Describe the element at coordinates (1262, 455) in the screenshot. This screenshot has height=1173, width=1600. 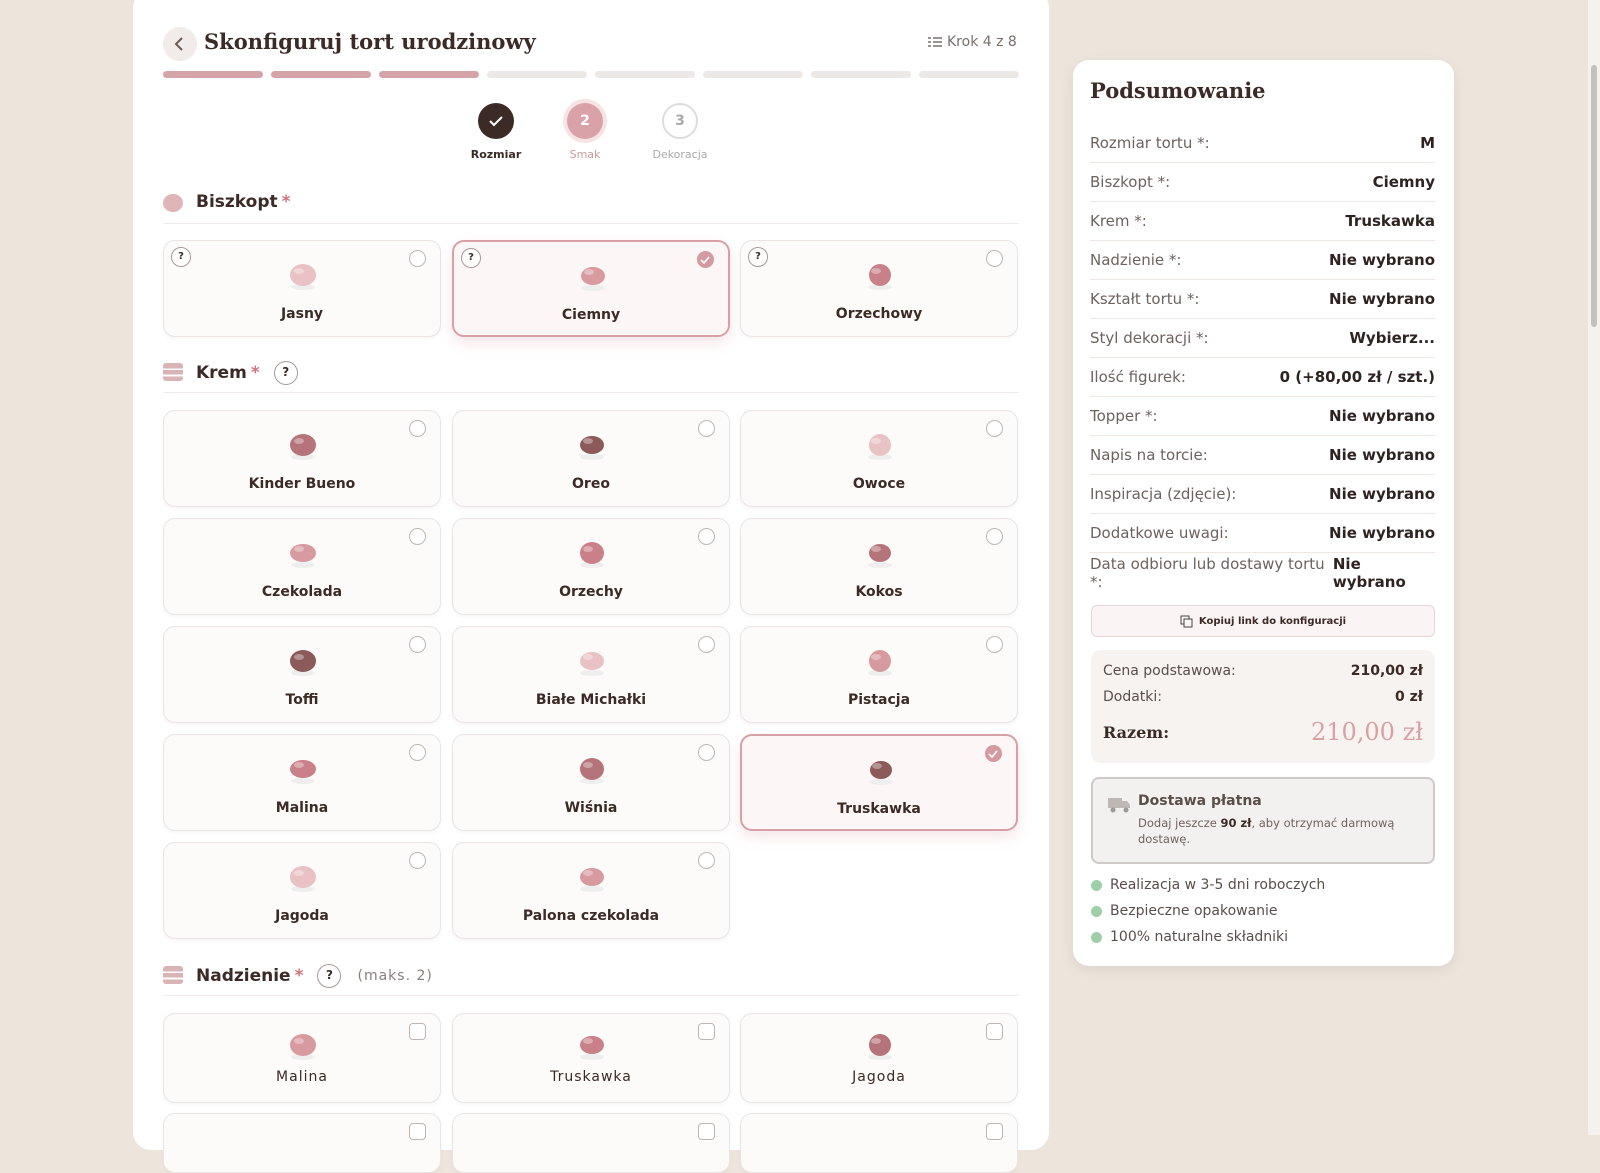
I see `summary-row: Napis na torcie: Nie wybrano` at that location.